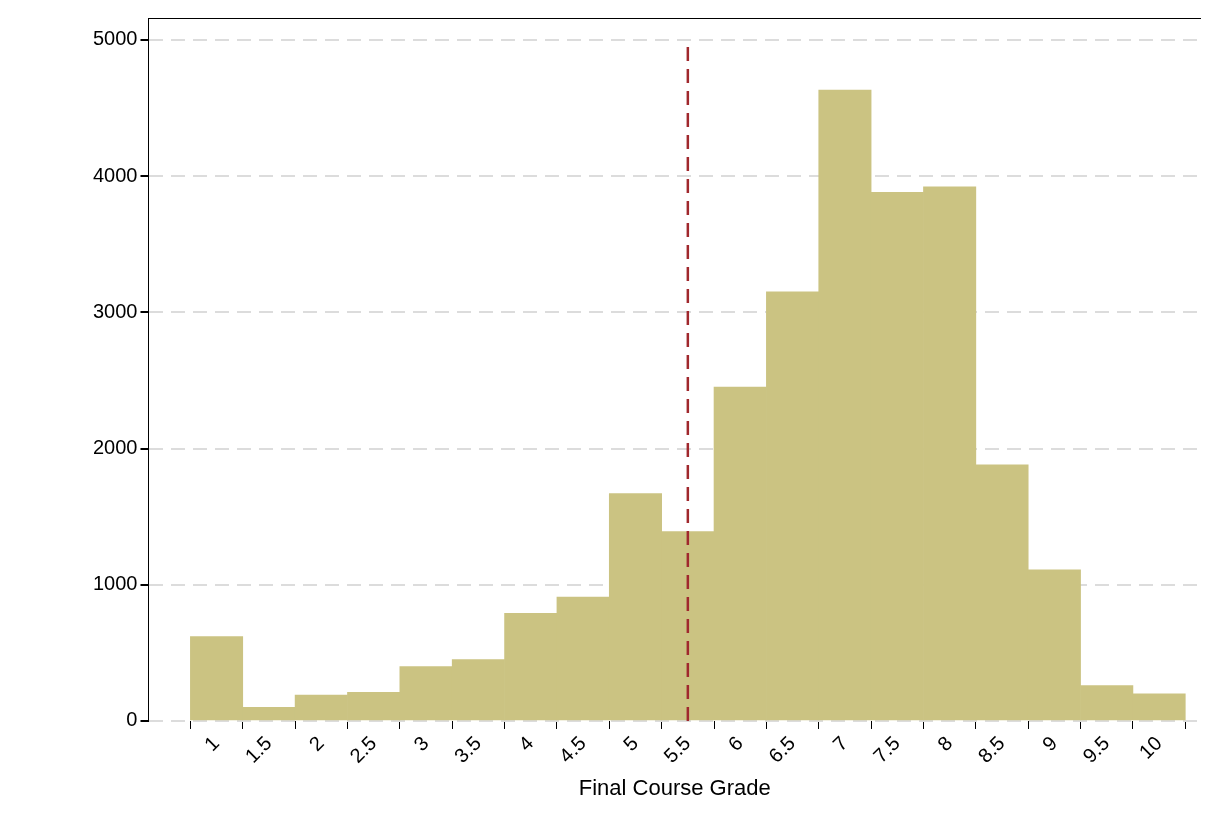 The image size is (1209, 816). What do you see at coordinates (115, 174) in the screenshot?
I see `y-tick-label: 4000` at bounding box center [115, 174].